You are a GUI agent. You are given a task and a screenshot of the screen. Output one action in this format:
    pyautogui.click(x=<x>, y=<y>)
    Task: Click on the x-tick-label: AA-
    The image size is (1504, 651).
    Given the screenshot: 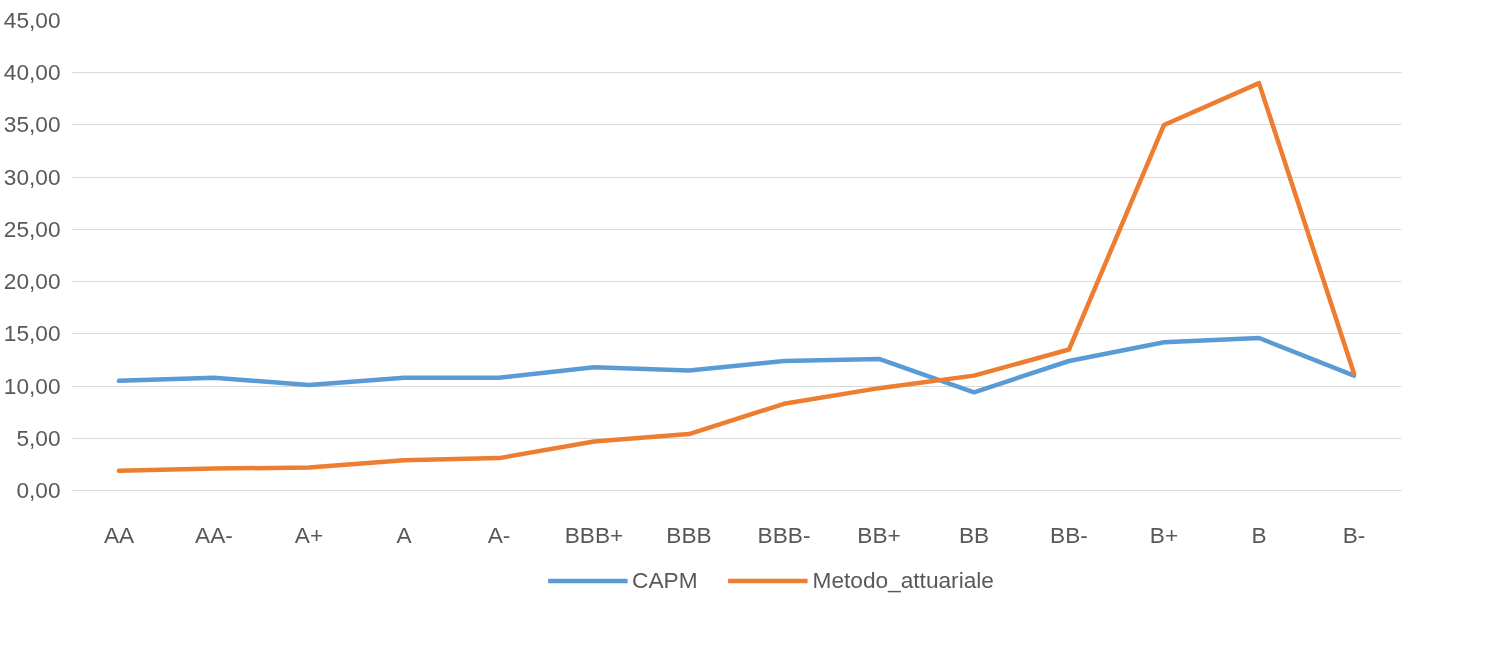 What is the action you would take?
    pyautogui.click(x=214, y=534)
    